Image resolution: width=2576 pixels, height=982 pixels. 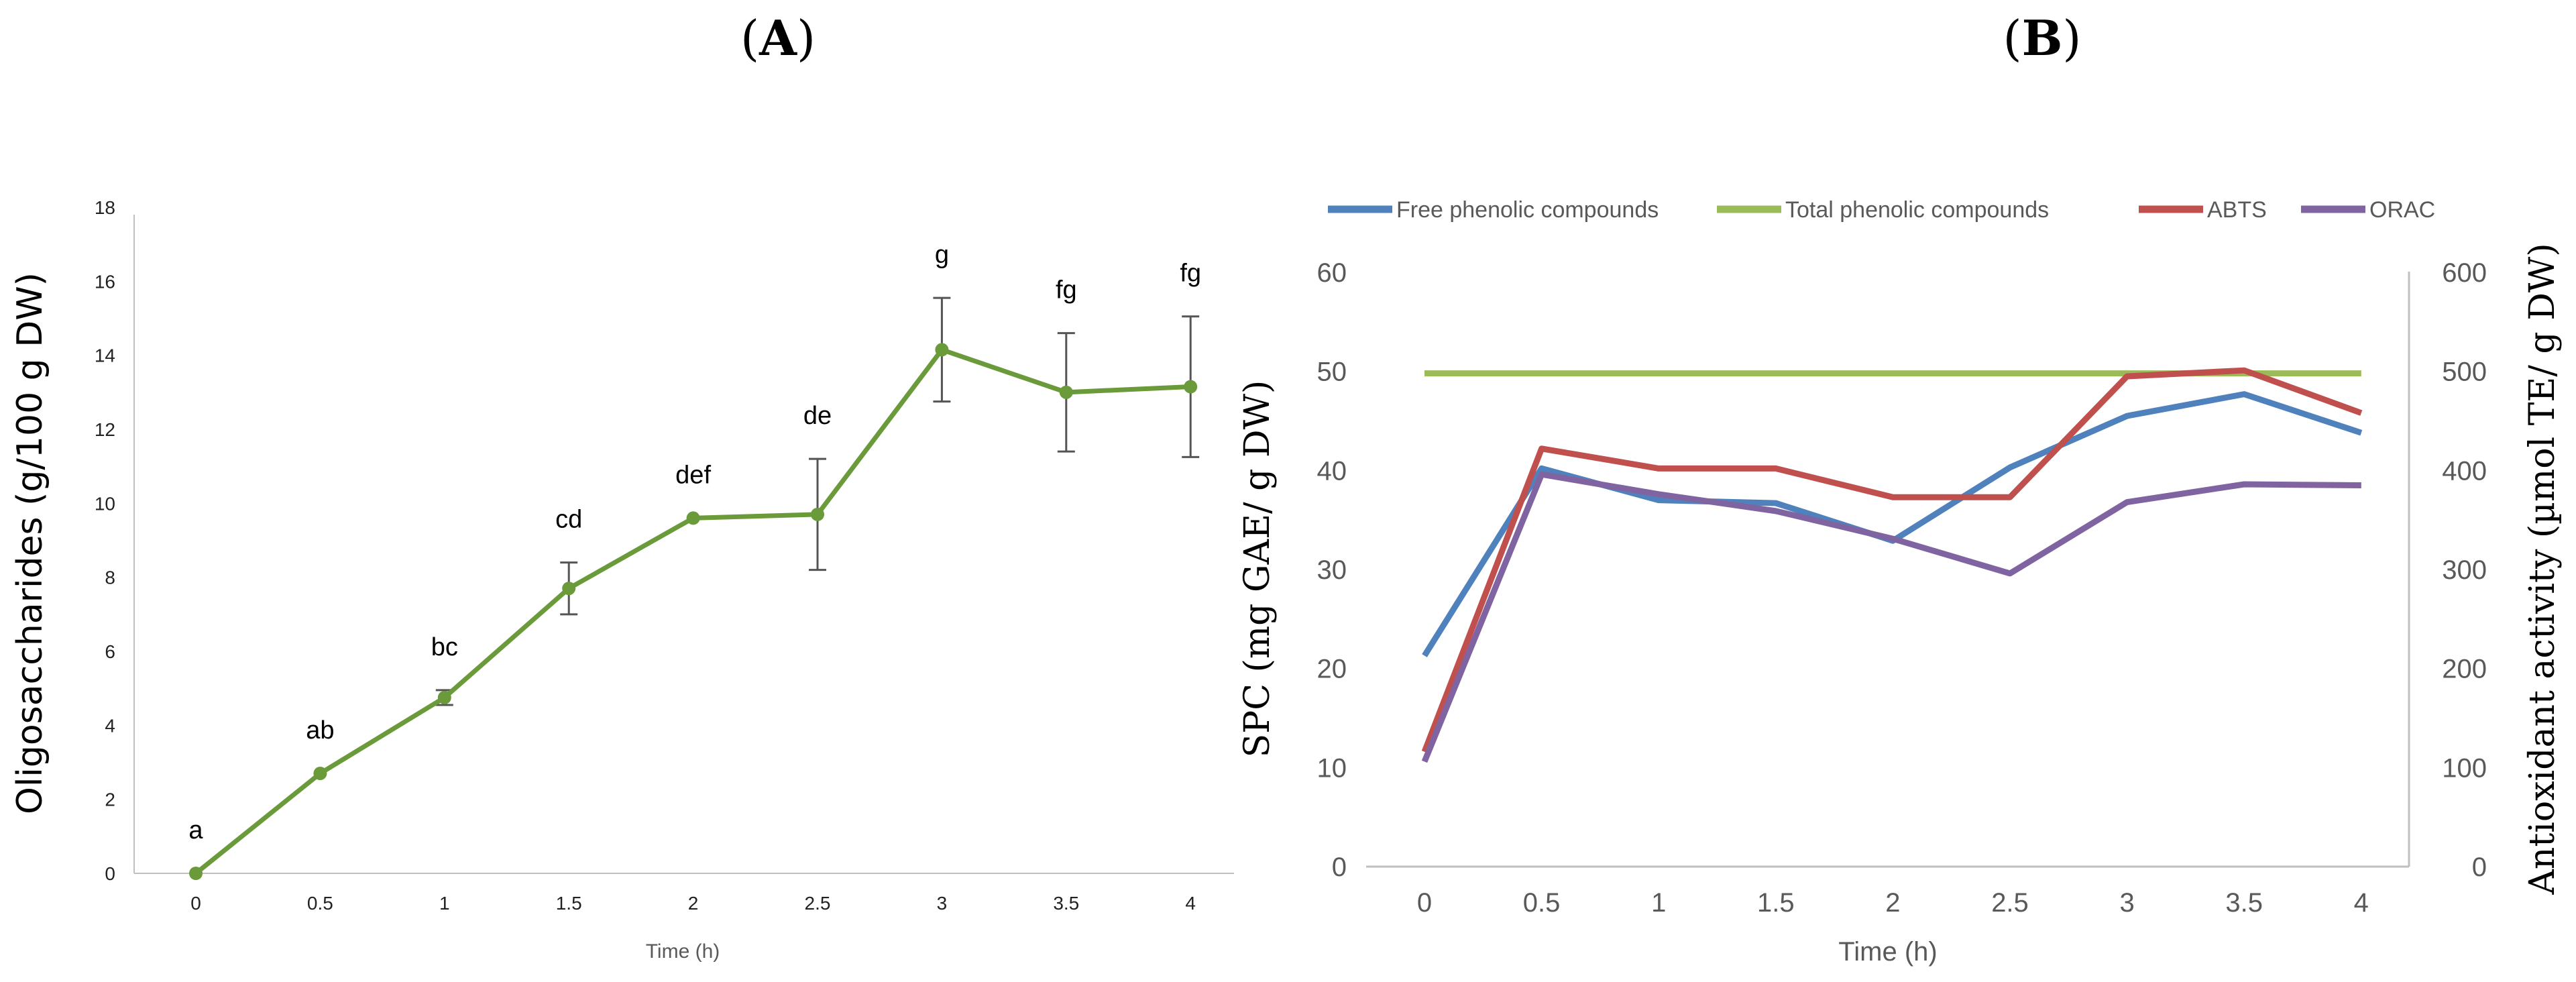 What do you see at coordinates (1424, 903) in the screenshot?
I see `chart-b-x-tick-label: 0` at bounding box center [1424, 903].